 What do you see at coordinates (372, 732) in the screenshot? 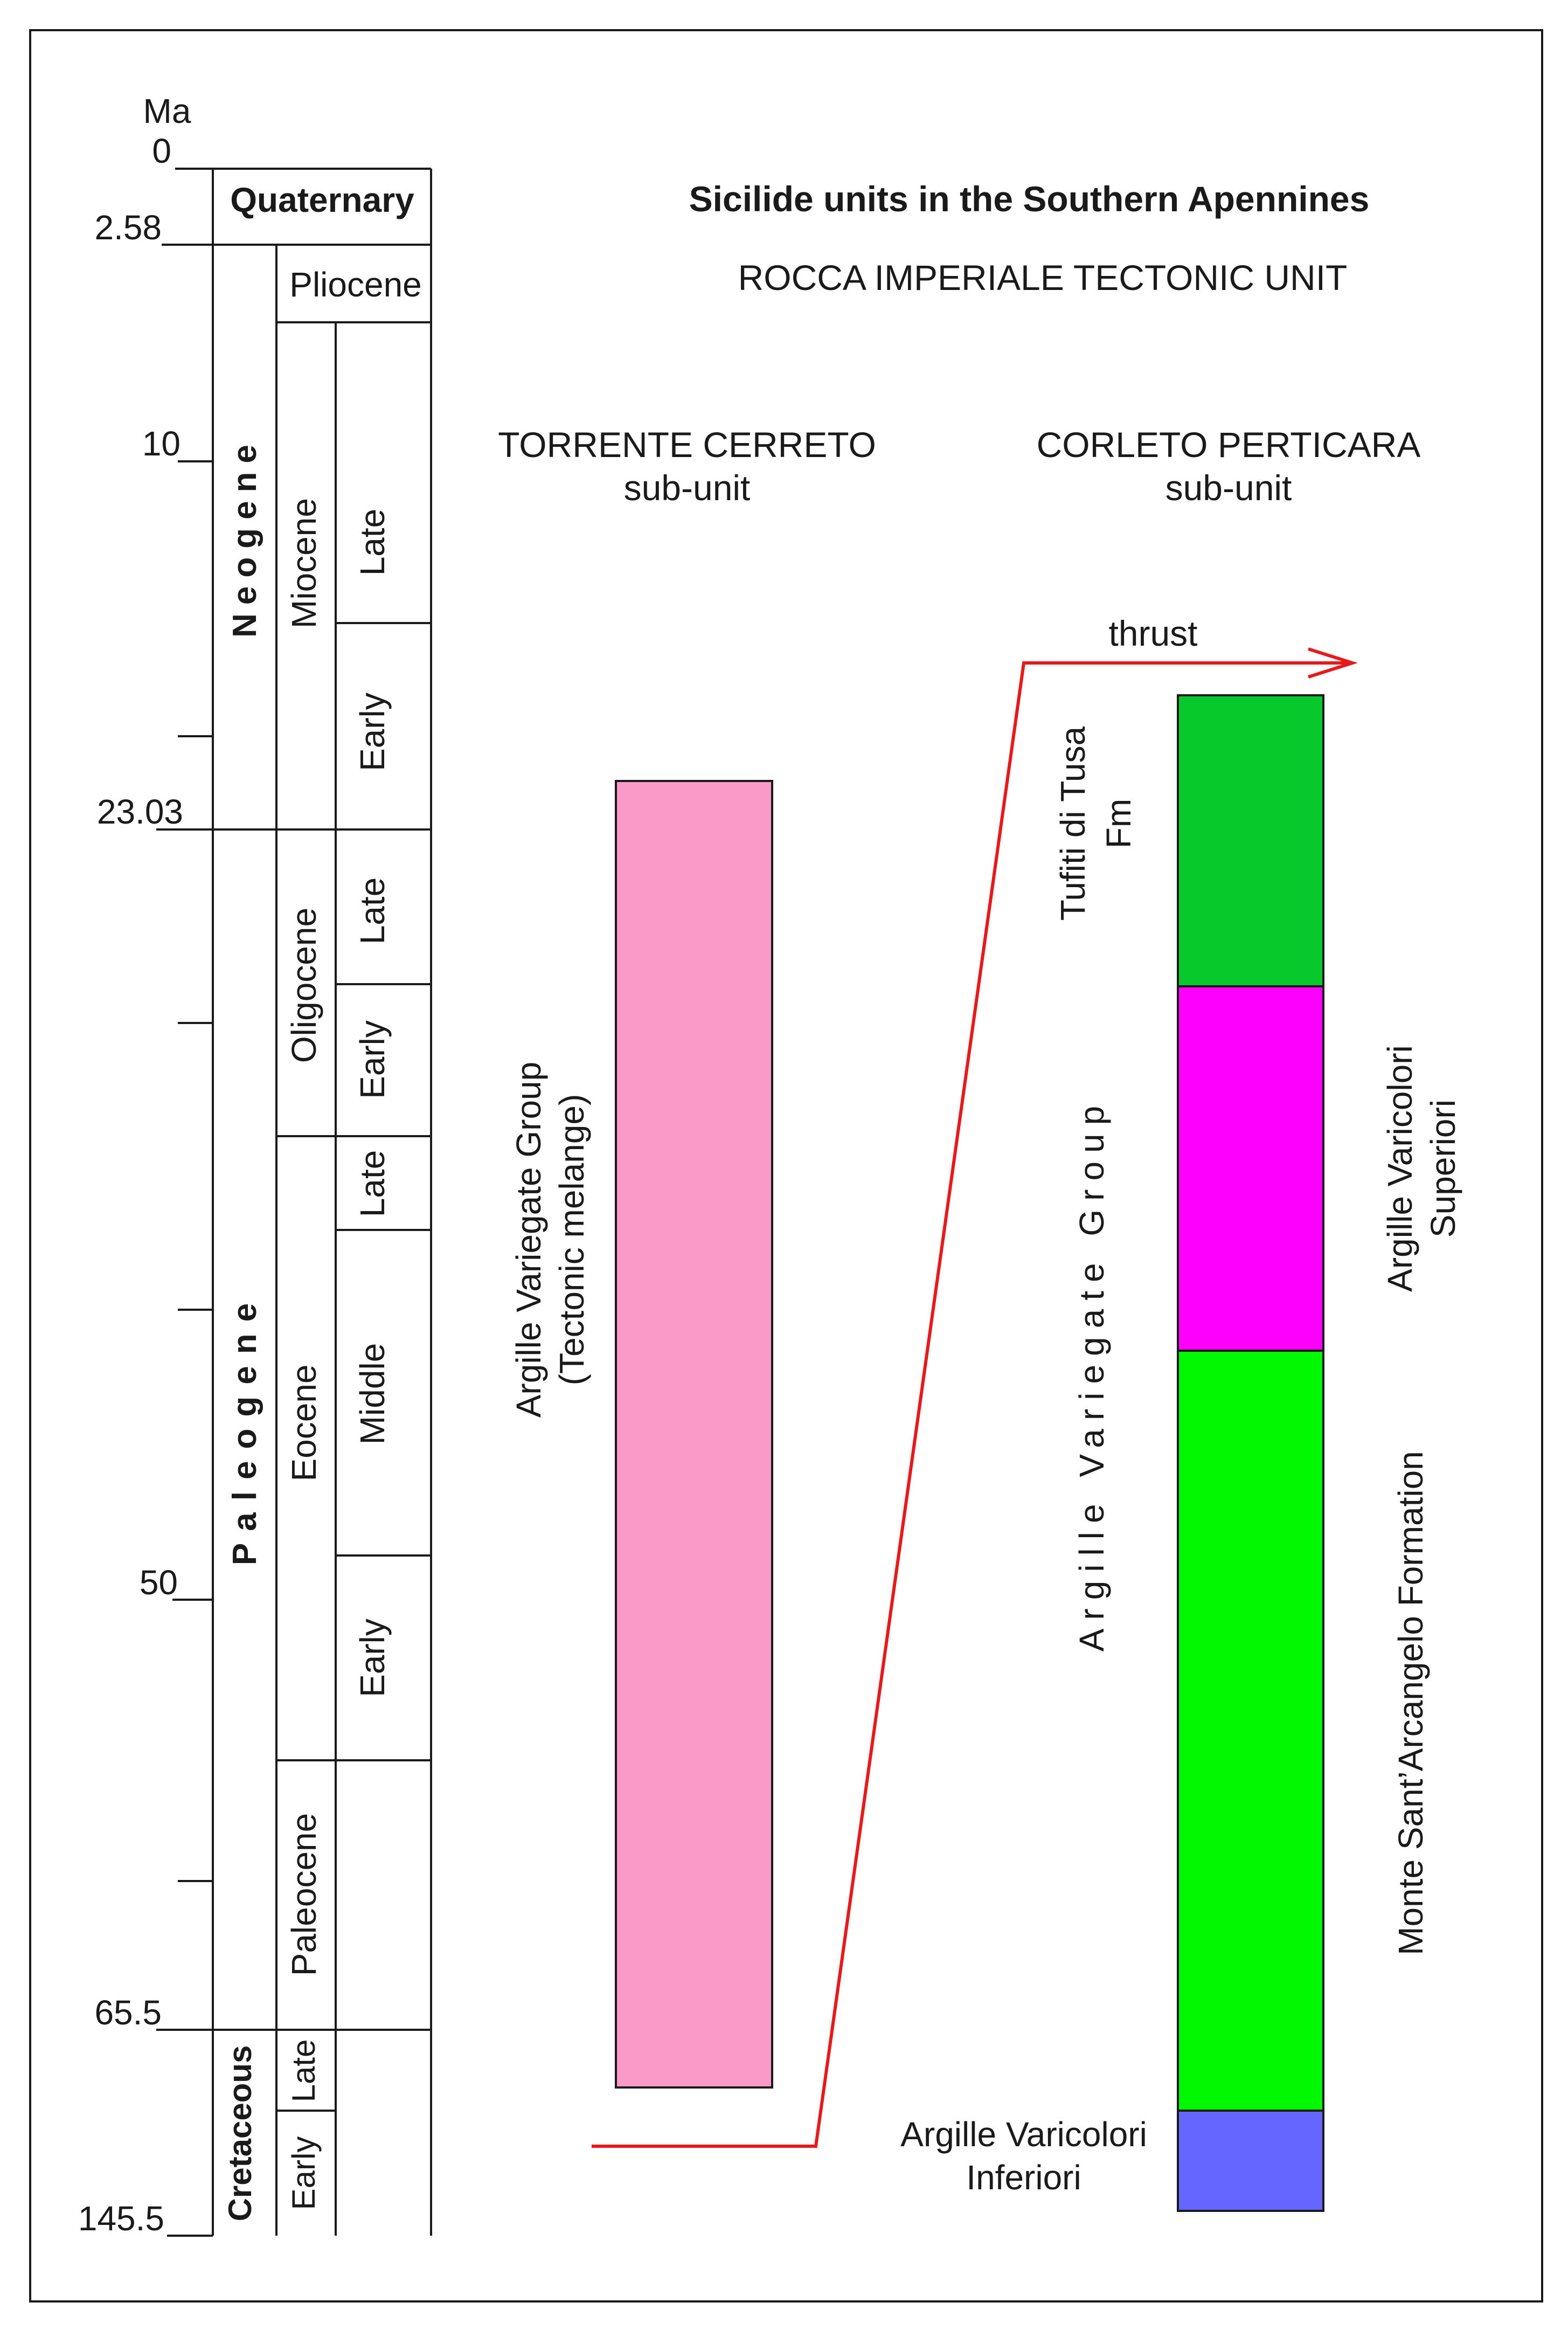
I see `subepoch-miocene-early: Early` at bounding box center [372, 732].